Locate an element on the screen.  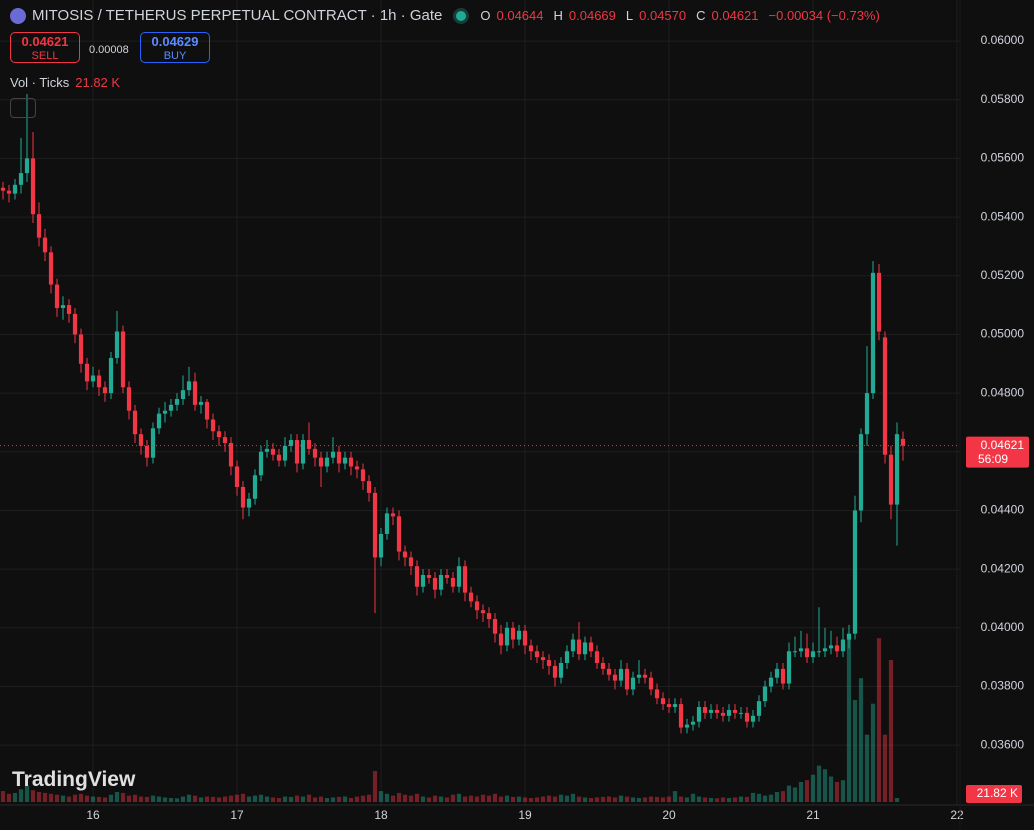
buy-button: 0.04629 BUY is located at coordinates (175, 47).